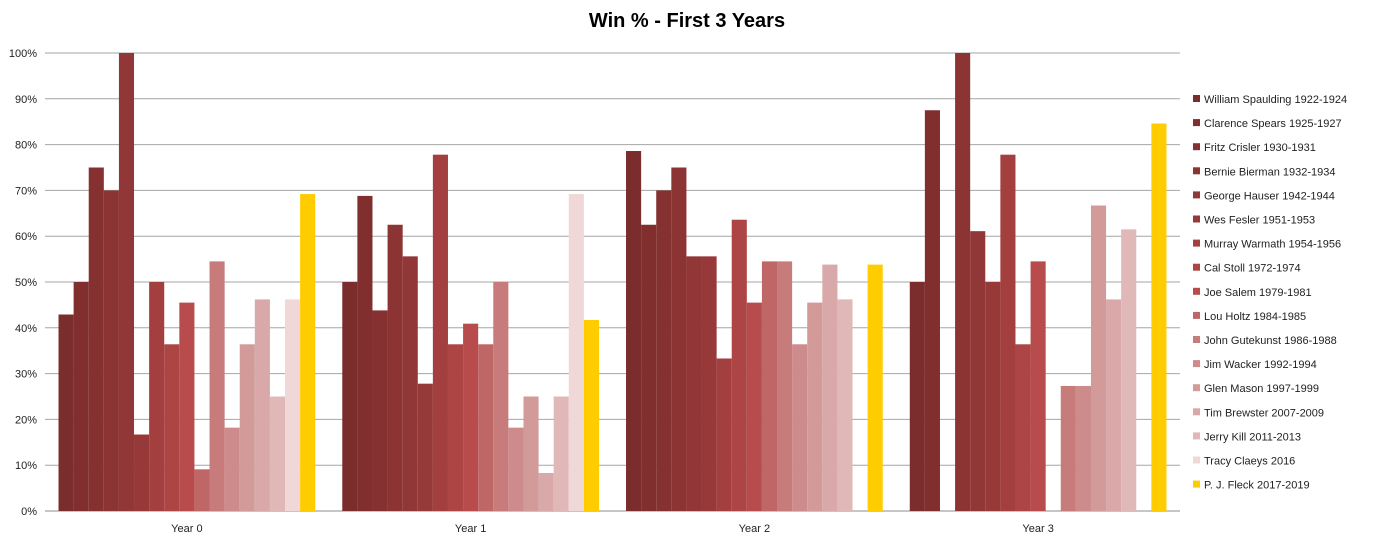 The height and width of the screenshot is (543, 1374). Describe the element at coordinates (1269, 172) in the screenshot. I see `legend-label: Bernie Bierman 1932-1934` at that location.